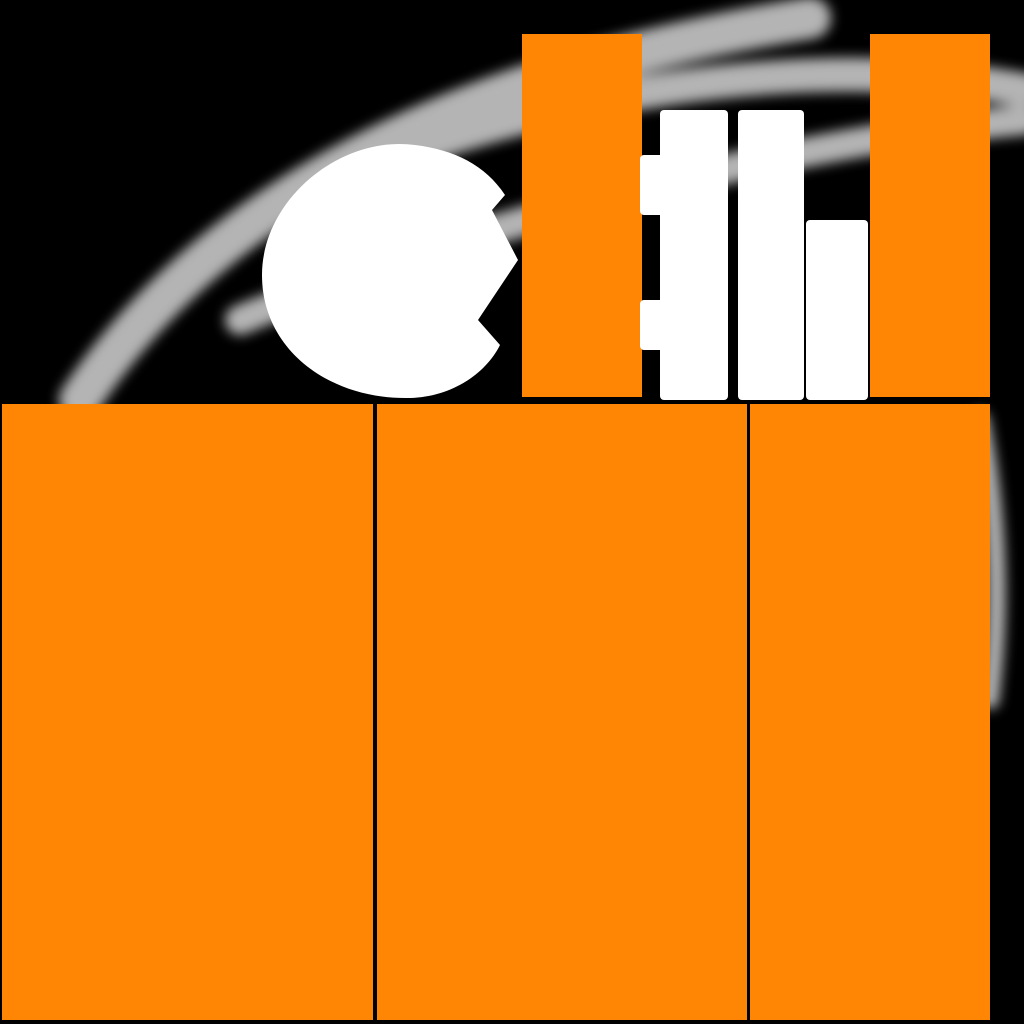  Describe the element at coordinates (582, 215) in the screenshot. I see `tile-top-left-bar` at that location.